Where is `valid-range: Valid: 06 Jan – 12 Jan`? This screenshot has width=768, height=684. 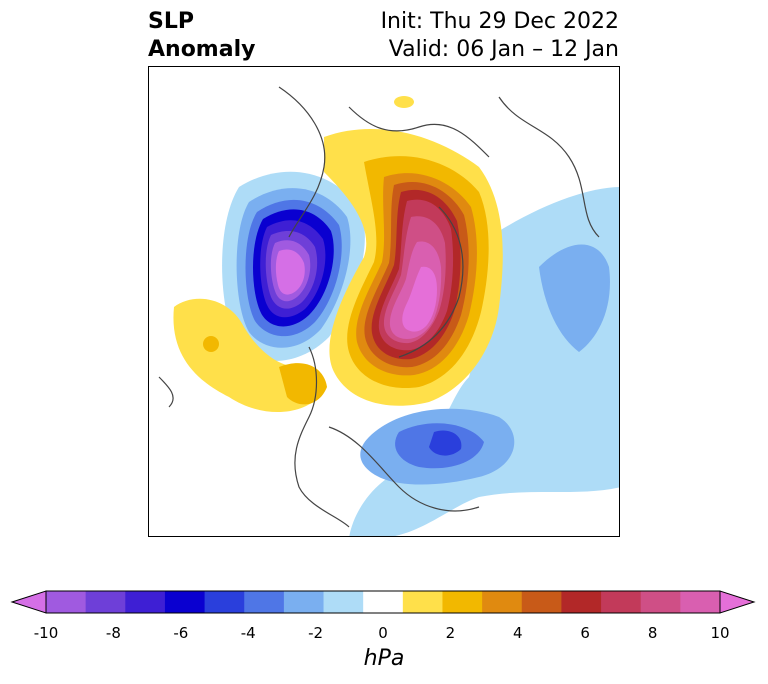 valid-range: Valid: 06 Jan – 12 Jan is located at coordinates (503, 49).